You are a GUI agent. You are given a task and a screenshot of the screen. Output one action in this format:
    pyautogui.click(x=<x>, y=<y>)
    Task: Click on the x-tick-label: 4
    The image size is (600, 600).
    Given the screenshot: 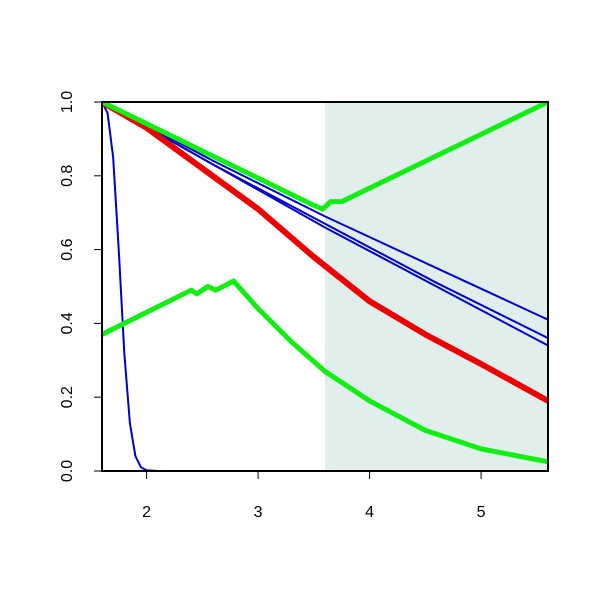 What is the action you would take?
    pyautogui.click(x=369, y=512)
    